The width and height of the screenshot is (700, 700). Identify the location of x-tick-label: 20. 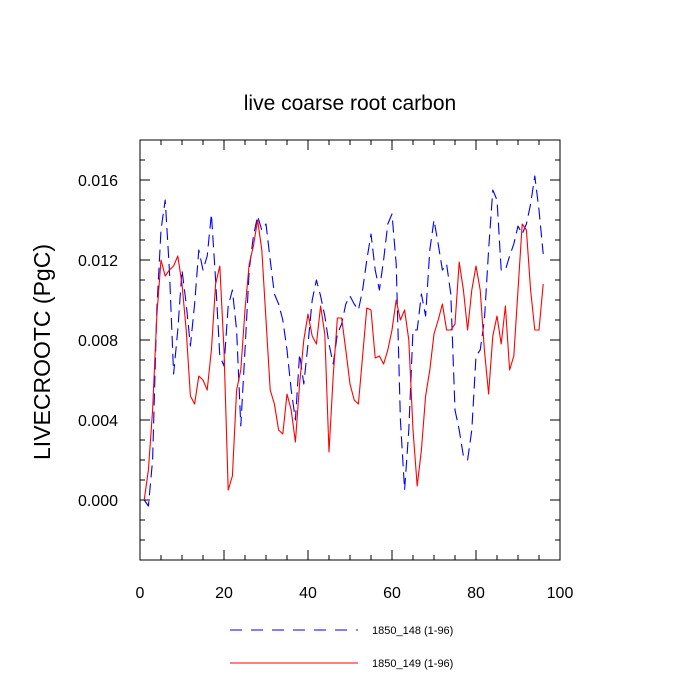
(224, 593).